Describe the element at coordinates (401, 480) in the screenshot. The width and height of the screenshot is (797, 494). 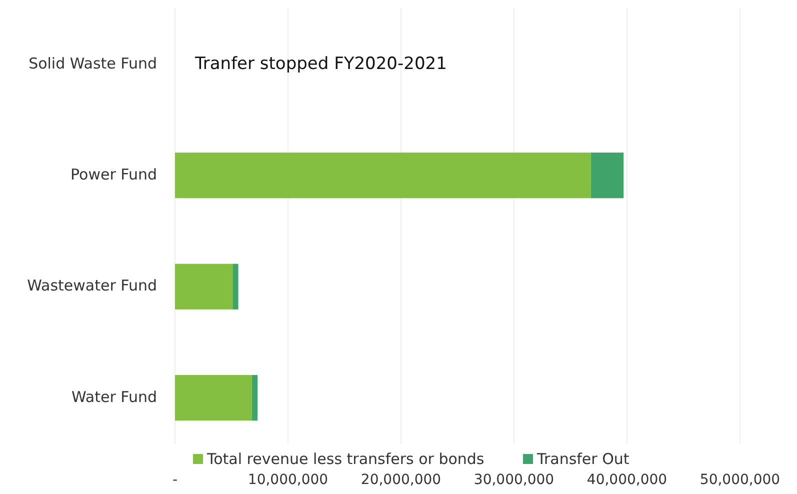
I see `x-tick-label: 20,000,000` at that location.